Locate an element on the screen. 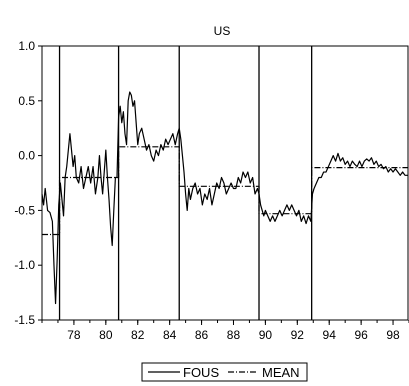 This screenshot has width=409, height=386. y-axis: 1.0 0.5 0.0 -0.5 -1.0 -1.5 is located at coordinates (28, 183).